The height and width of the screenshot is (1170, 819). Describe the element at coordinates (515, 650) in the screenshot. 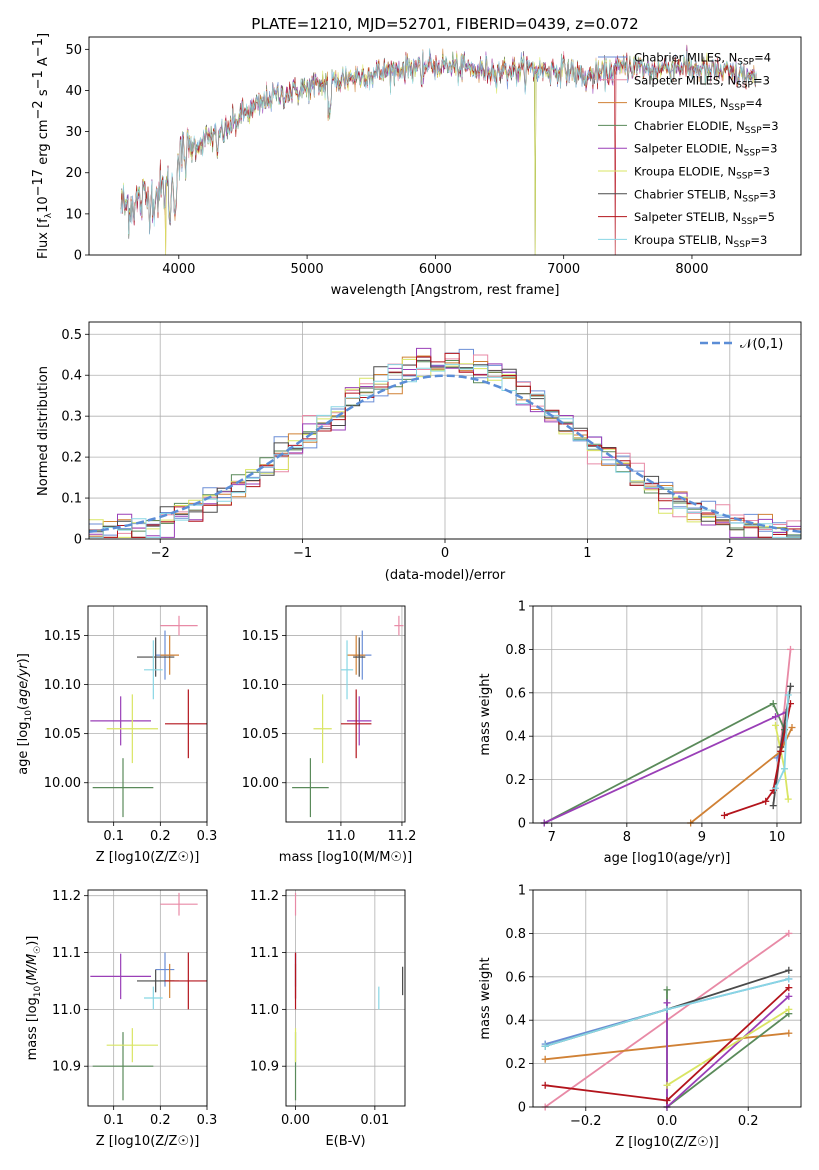

I see `y-tick-label: 0.8` at that location.